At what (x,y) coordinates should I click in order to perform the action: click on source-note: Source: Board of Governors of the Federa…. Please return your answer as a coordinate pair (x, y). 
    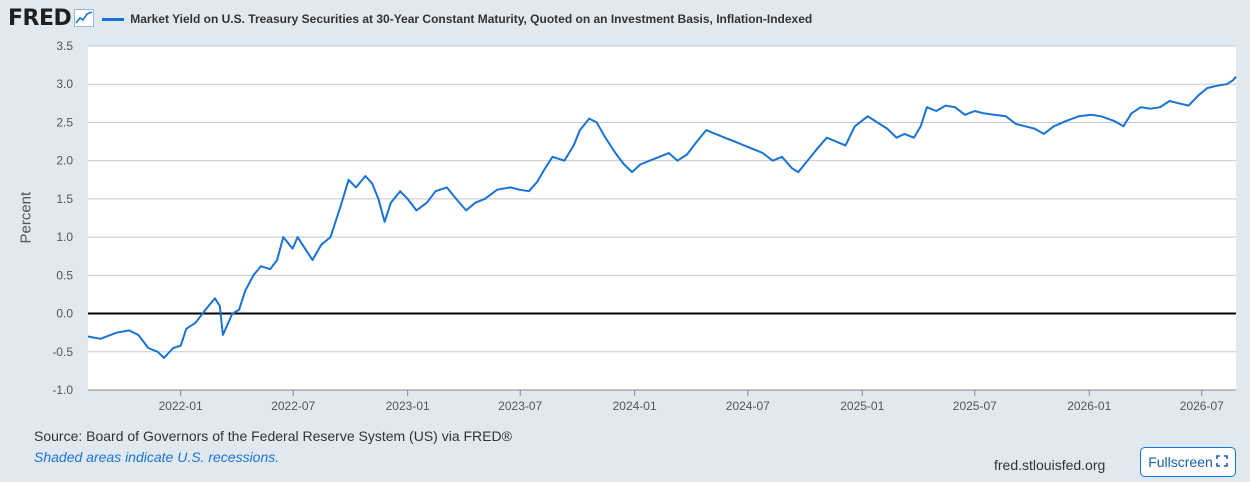
    Looking at the image, I should click on (273, 436).